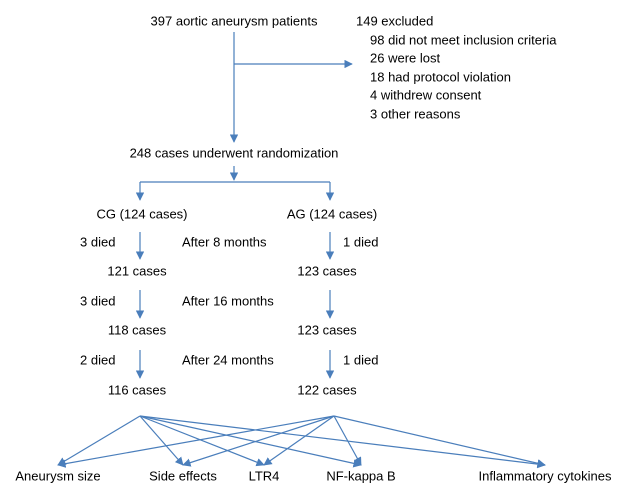 This screenshot has height=485, width=626. What do you see at coordinates (57, 475) in the screenshot?
I see `outcome: Aneurysm size` at bounding box center [57, 475].